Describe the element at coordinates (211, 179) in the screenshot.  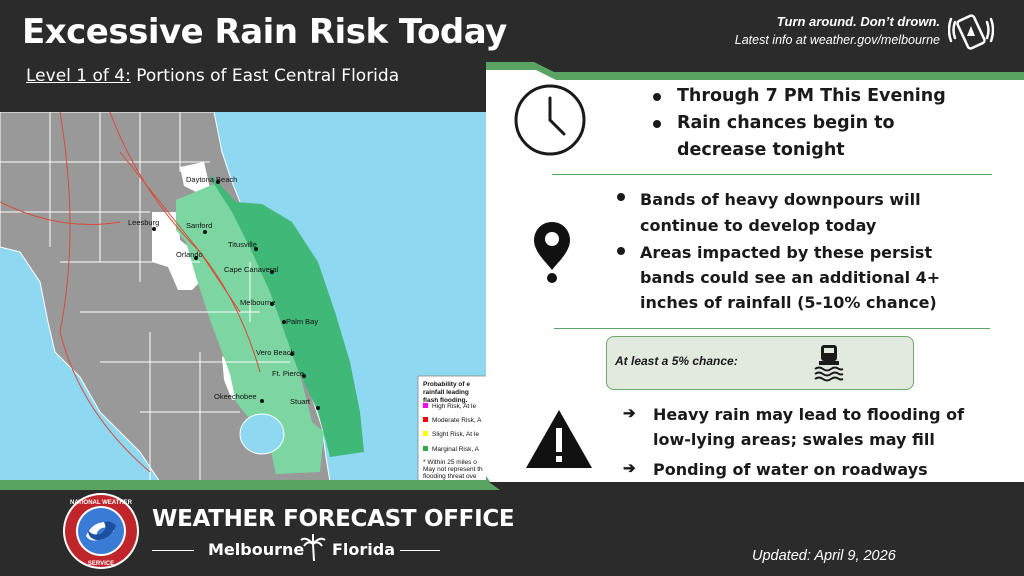
I see `city-label: Daytona Beach` at that location.